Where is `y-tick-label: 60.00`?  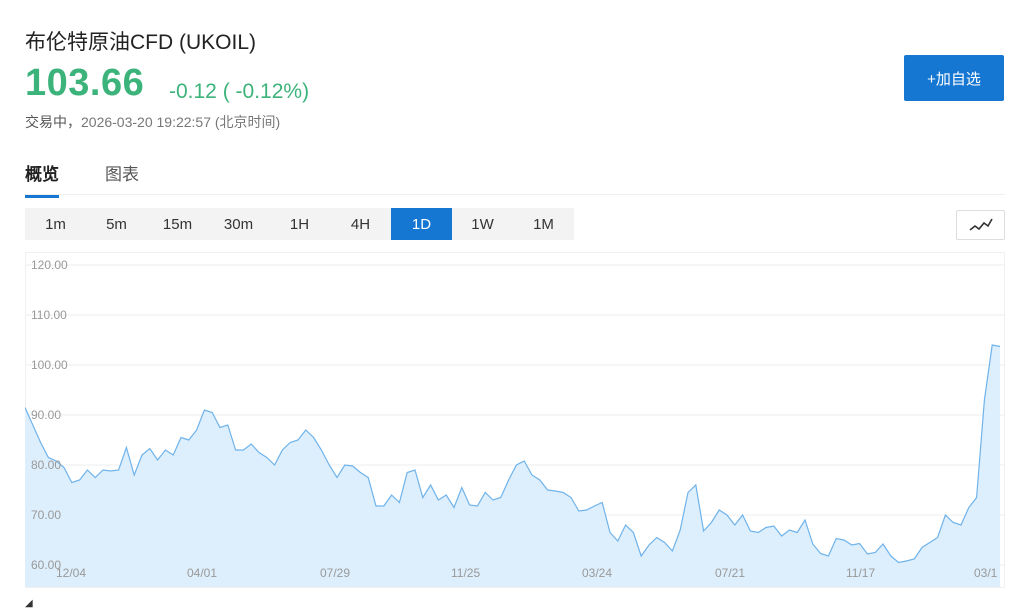
y-tick-label: 60.00 is located at coordinates (46, 565).